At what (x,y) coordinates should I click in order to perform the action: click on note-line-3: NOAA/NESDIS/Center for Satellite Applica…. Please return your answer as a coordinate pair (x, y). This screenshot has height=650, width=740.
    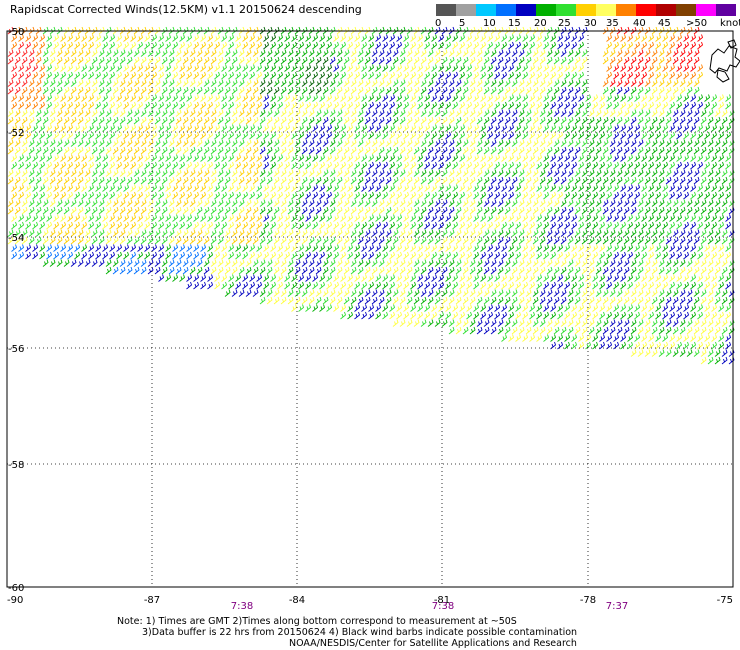
    Looking at the image, I should click on (433, 643).